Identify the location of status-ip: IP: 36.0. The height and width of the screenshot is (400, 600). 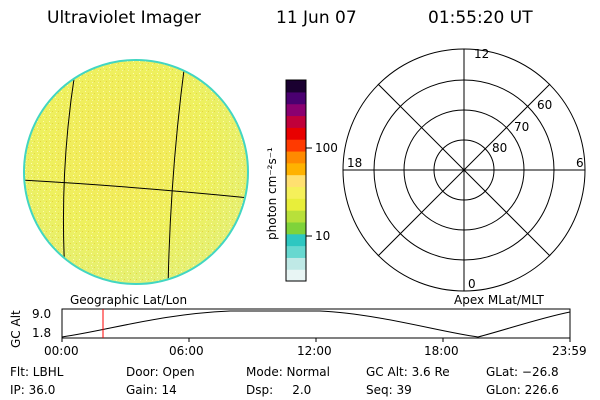
(33, 390).